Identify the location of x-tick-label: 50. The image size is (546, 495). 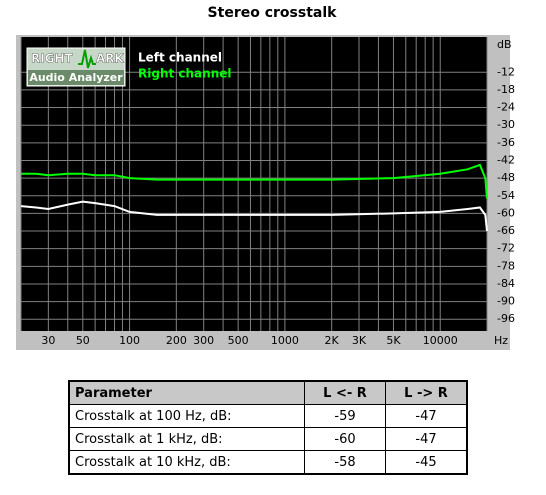
(83, 340).